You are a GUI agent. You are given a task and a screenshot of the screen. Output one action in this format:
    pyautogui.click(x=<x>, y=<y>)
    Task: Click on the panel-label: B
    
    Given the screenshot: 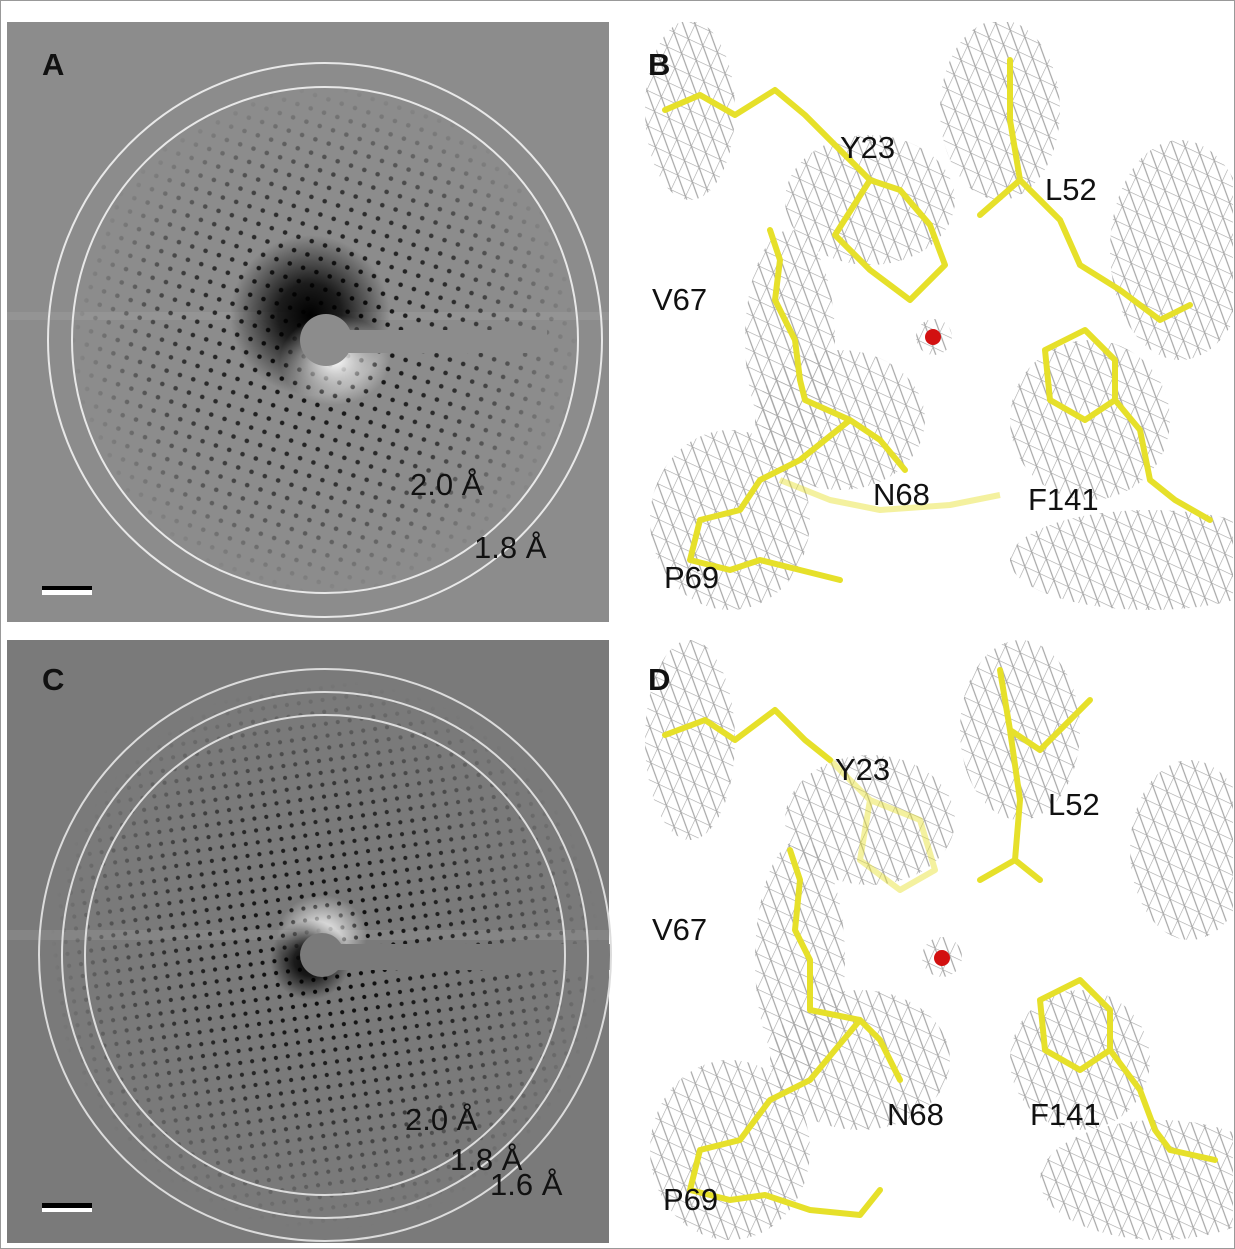 What is the action you would take?
    pyautogui.click(x=659, y=64)
    